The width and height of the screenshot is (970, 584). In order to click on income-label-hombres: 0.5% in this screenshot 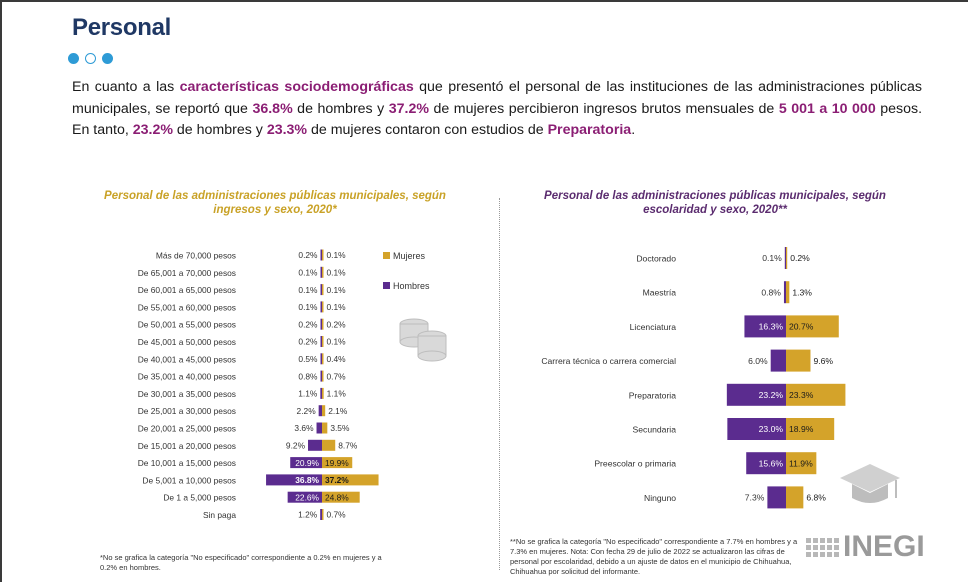, I will do `click(308, 359)`.